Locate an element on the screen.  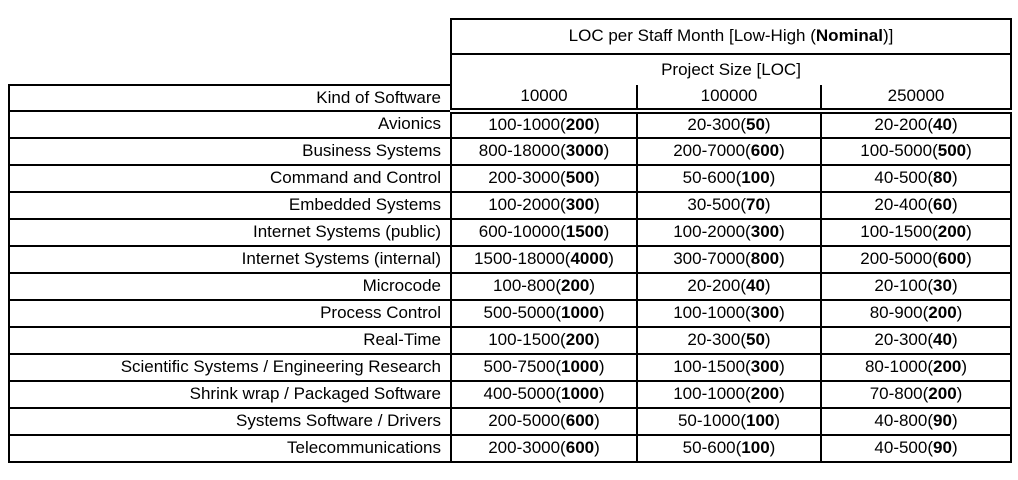
loc-range-value: 20-400(60) is located at coordinates (916, 205).